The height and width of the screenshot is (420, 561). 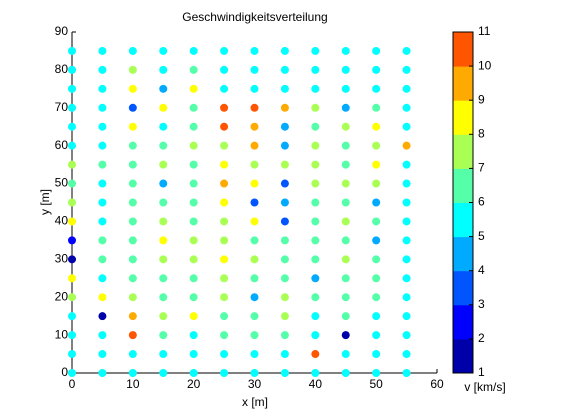 I want to click on colorbar-tick-label: 3, so click(x=481, y=304).